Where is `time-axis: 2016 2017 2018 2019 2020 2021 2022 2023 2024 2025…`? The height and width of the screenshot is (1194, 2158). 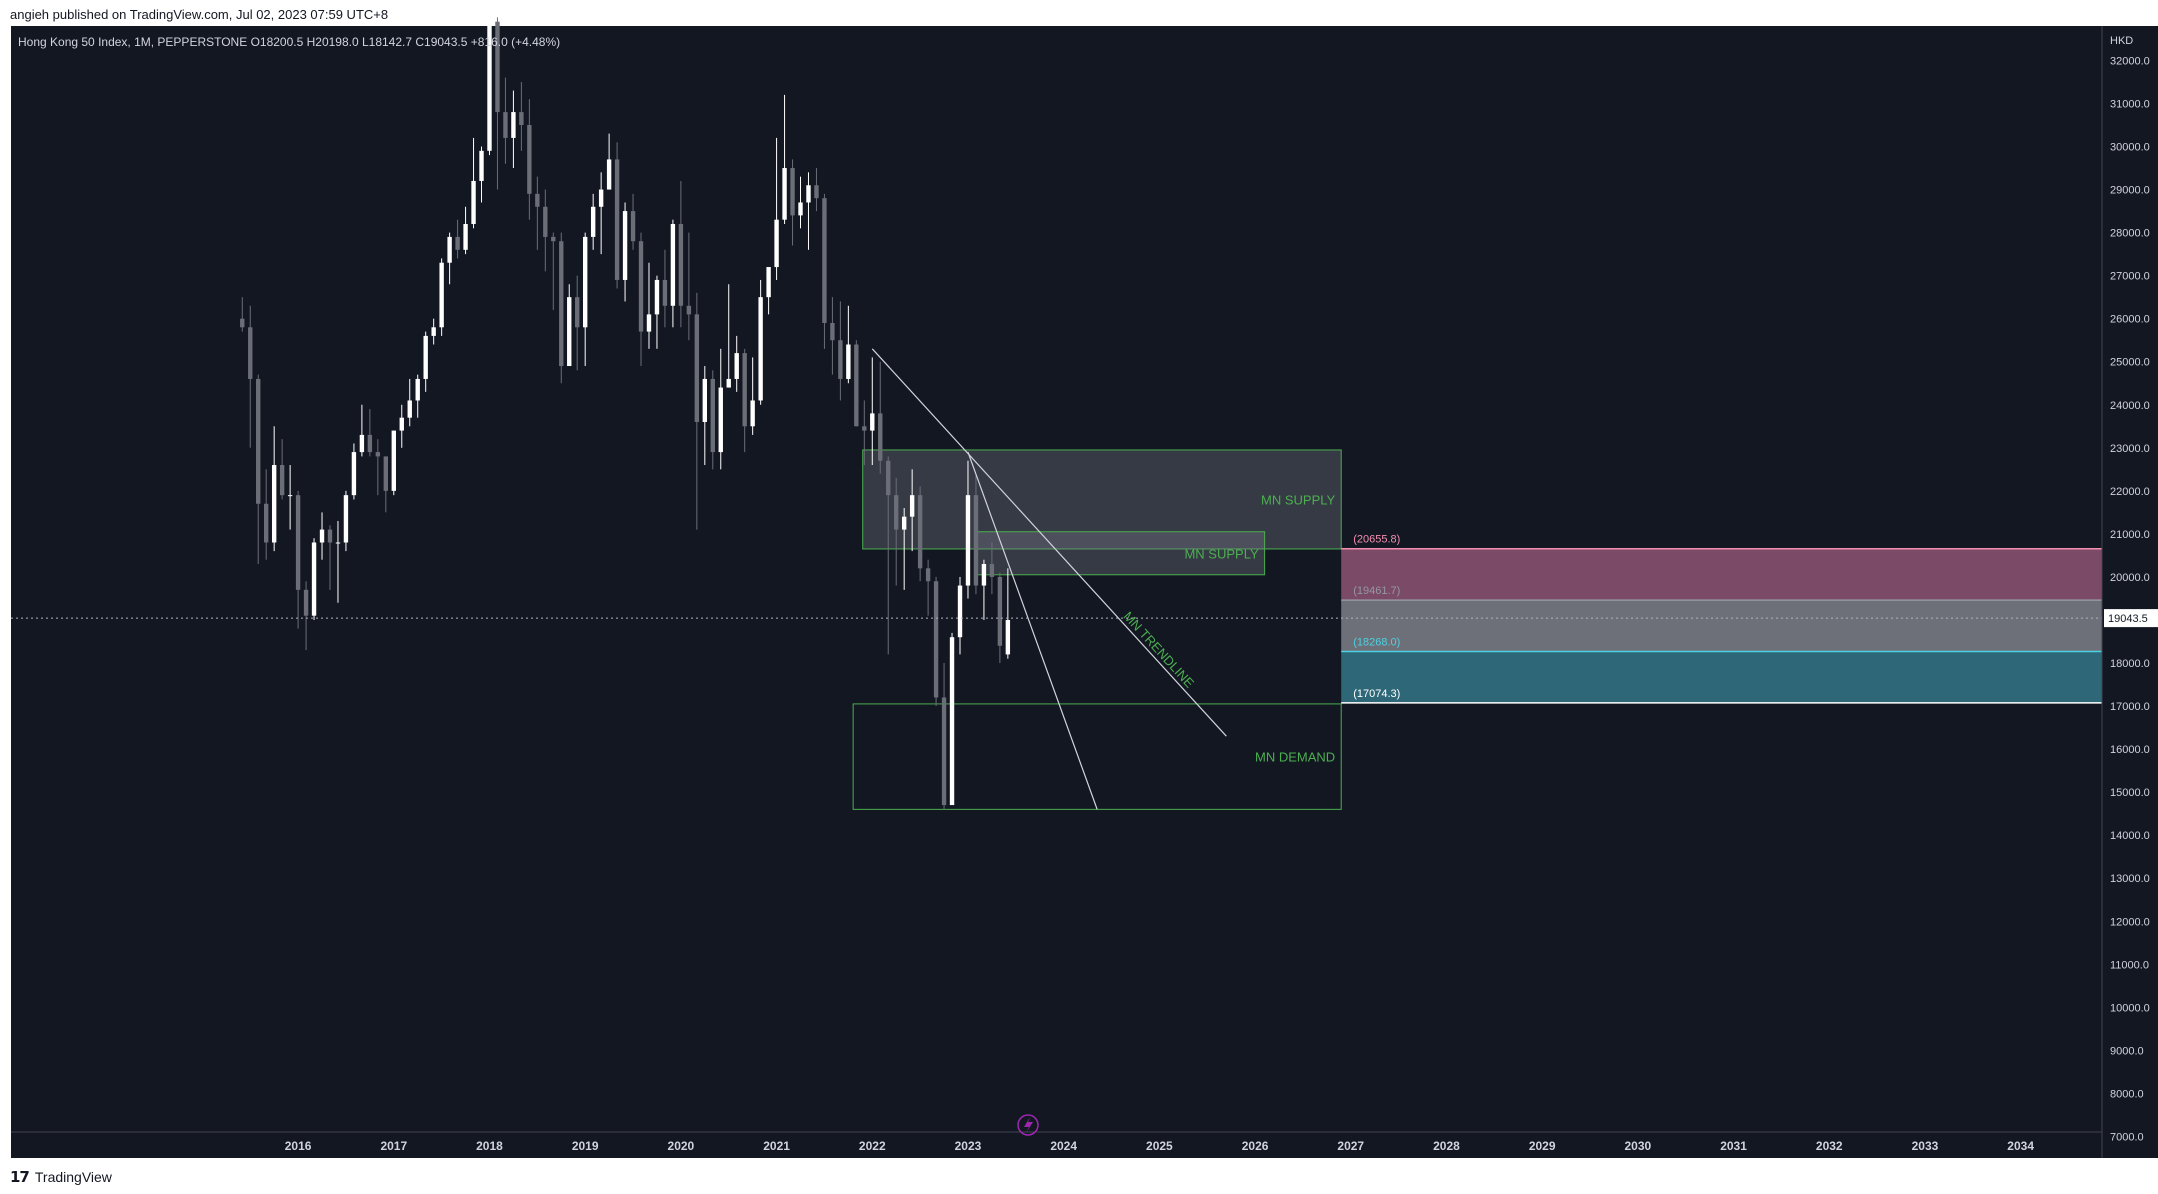 time-axis: 2016 2017 2018 2019 2020 2021 2022 2023 2024 2025… is located at coordinates (1056, 1142).